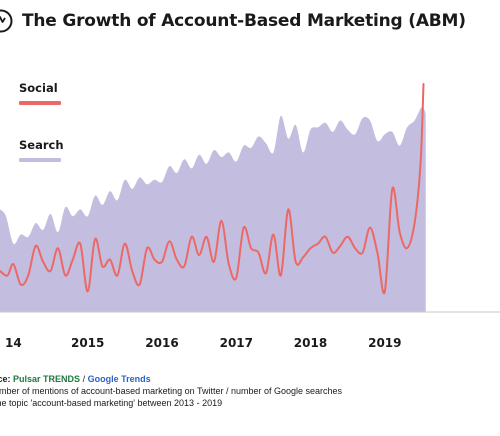 This screenshot has width=500, height=436. Describe the element at coordinates (47, 379) in the screenshot. I see `source-link-pulsar: Pulsar TRENDS` at that location.